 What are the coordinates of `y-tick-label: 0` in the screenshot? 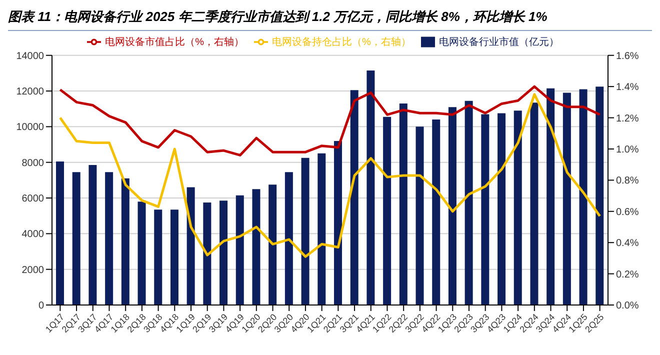 It's located at (41, 306).